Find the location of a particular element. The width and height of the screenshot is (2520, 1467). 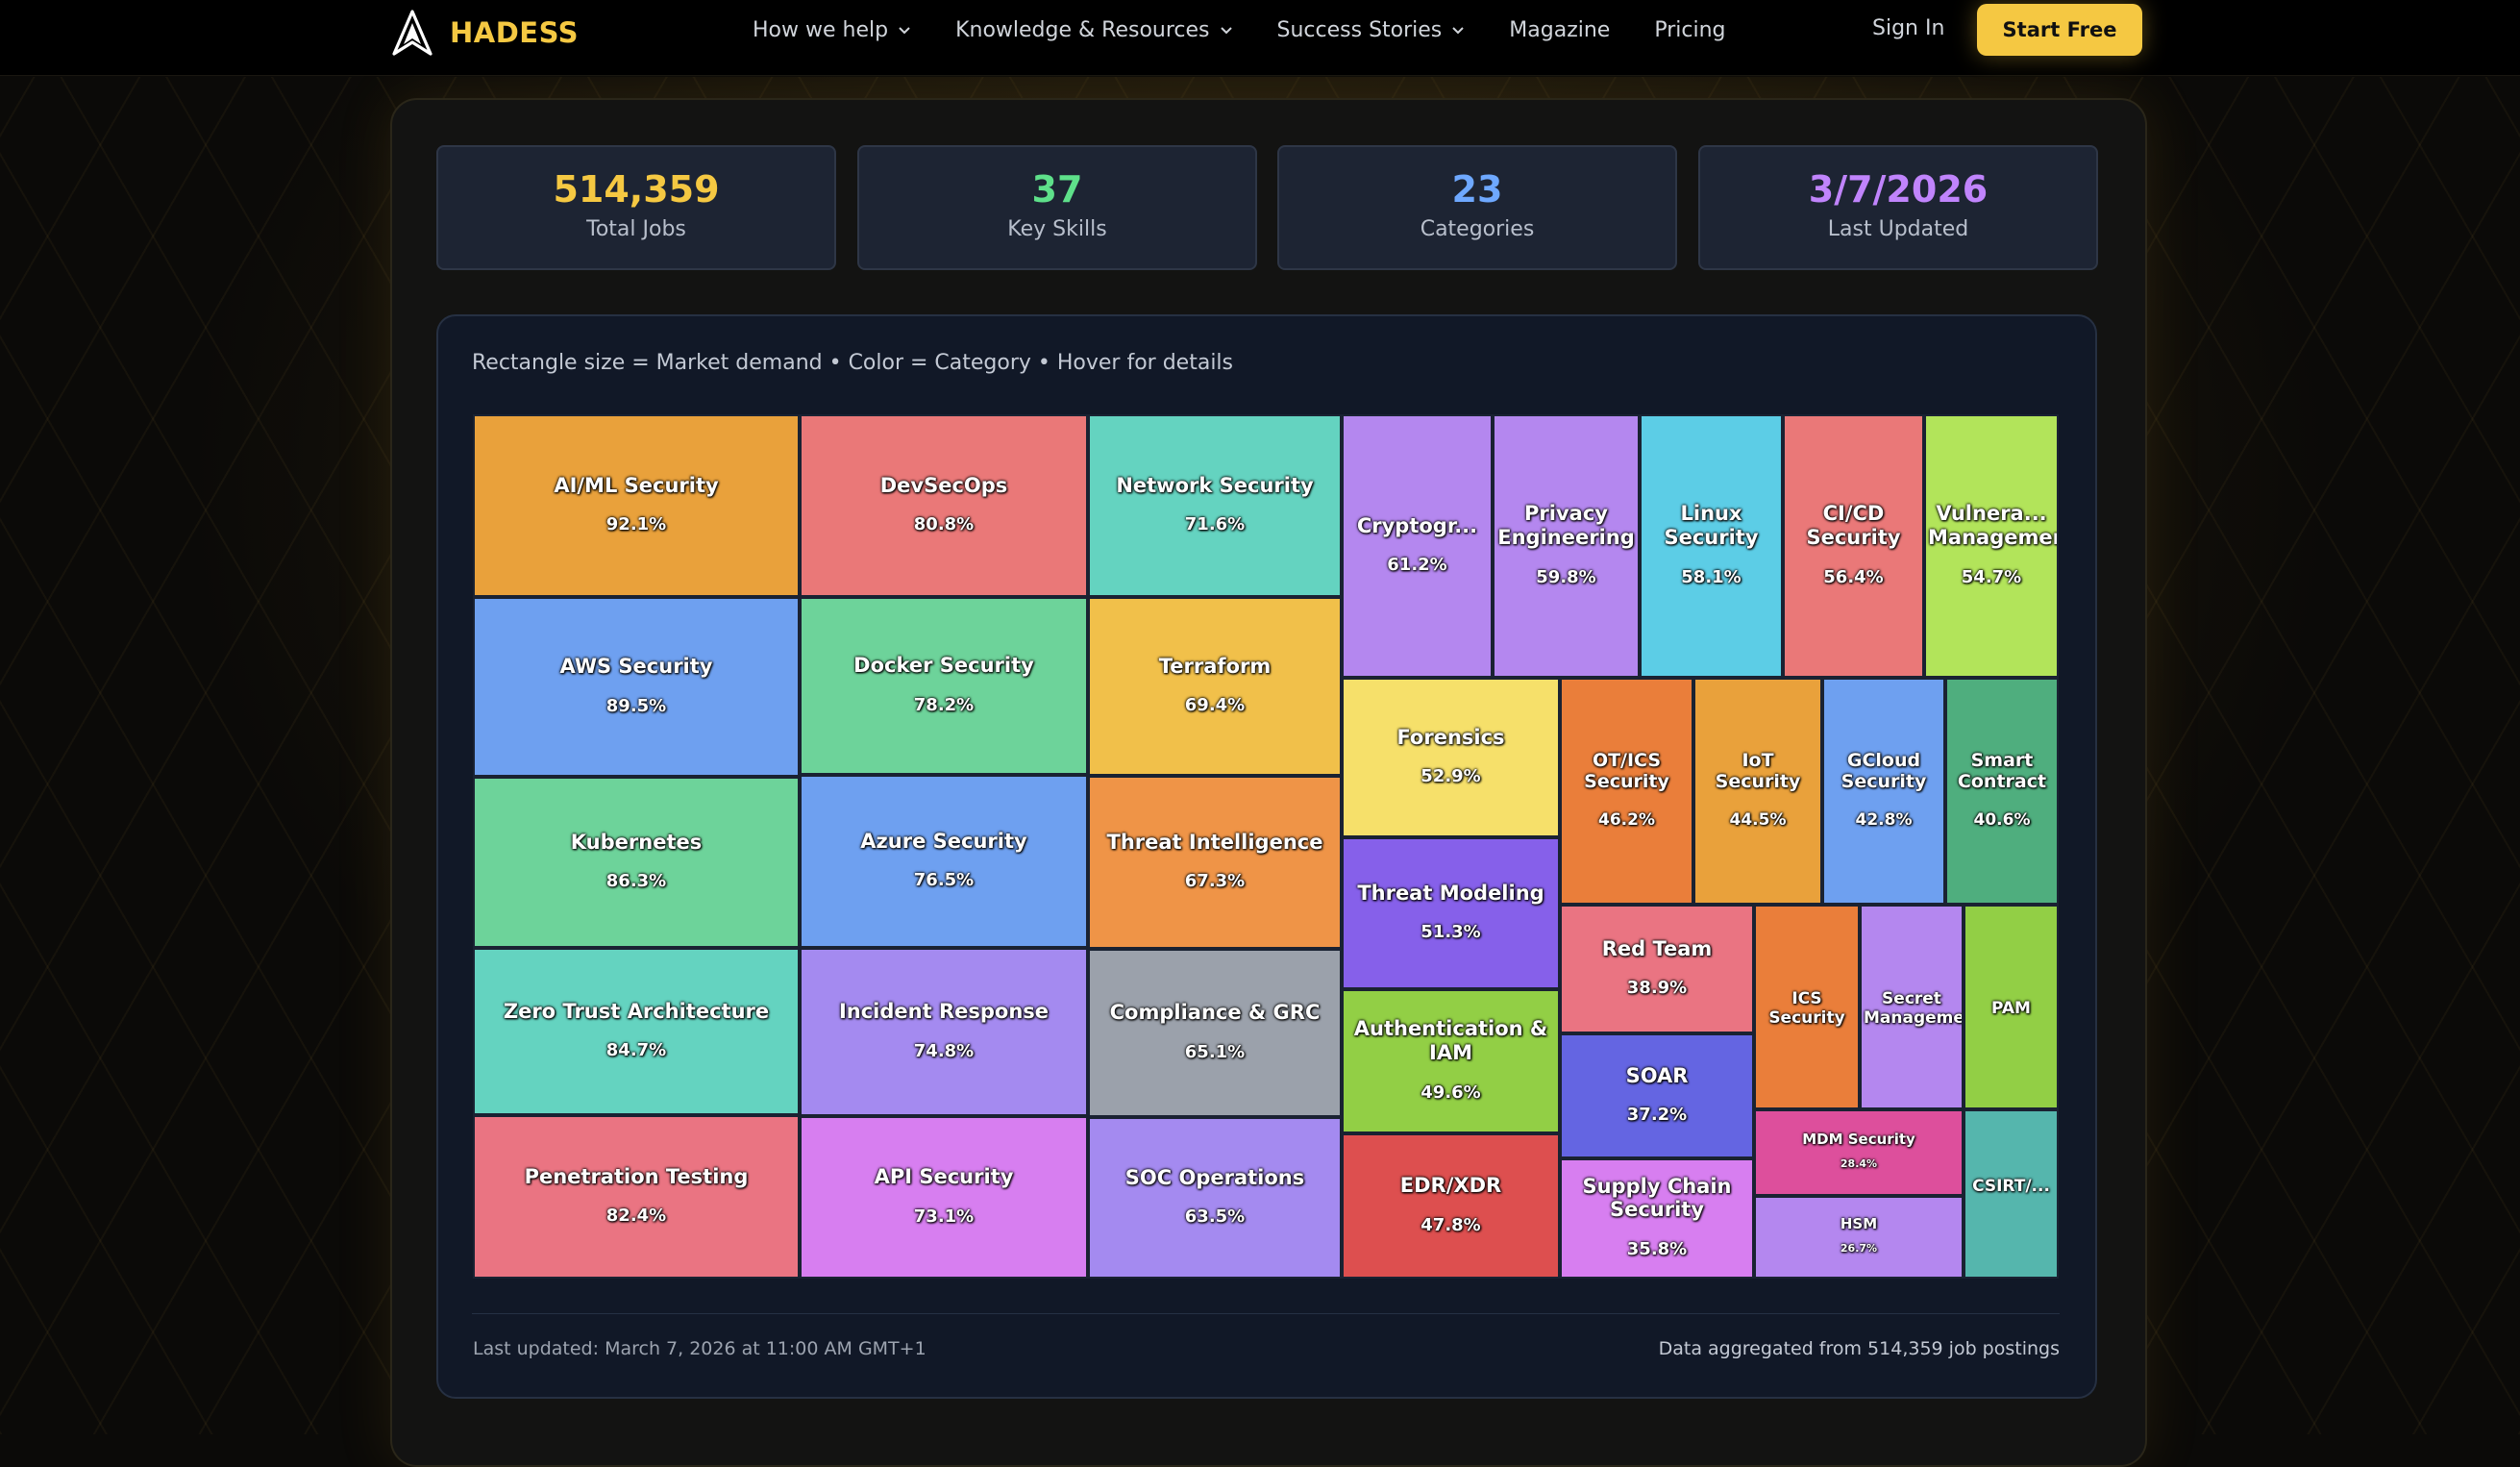

treemap-cell-value: 40.6% is located at coordinates (2002, 819).